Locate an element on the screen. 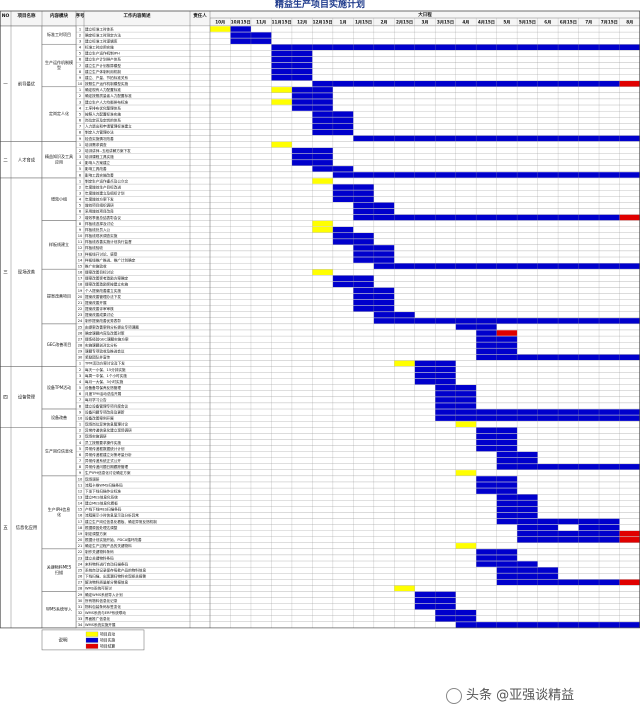 This screenshot has width=640, height=718. row-work-text: 异常传递框数据统计计划 is located at coordinates (105, 448).